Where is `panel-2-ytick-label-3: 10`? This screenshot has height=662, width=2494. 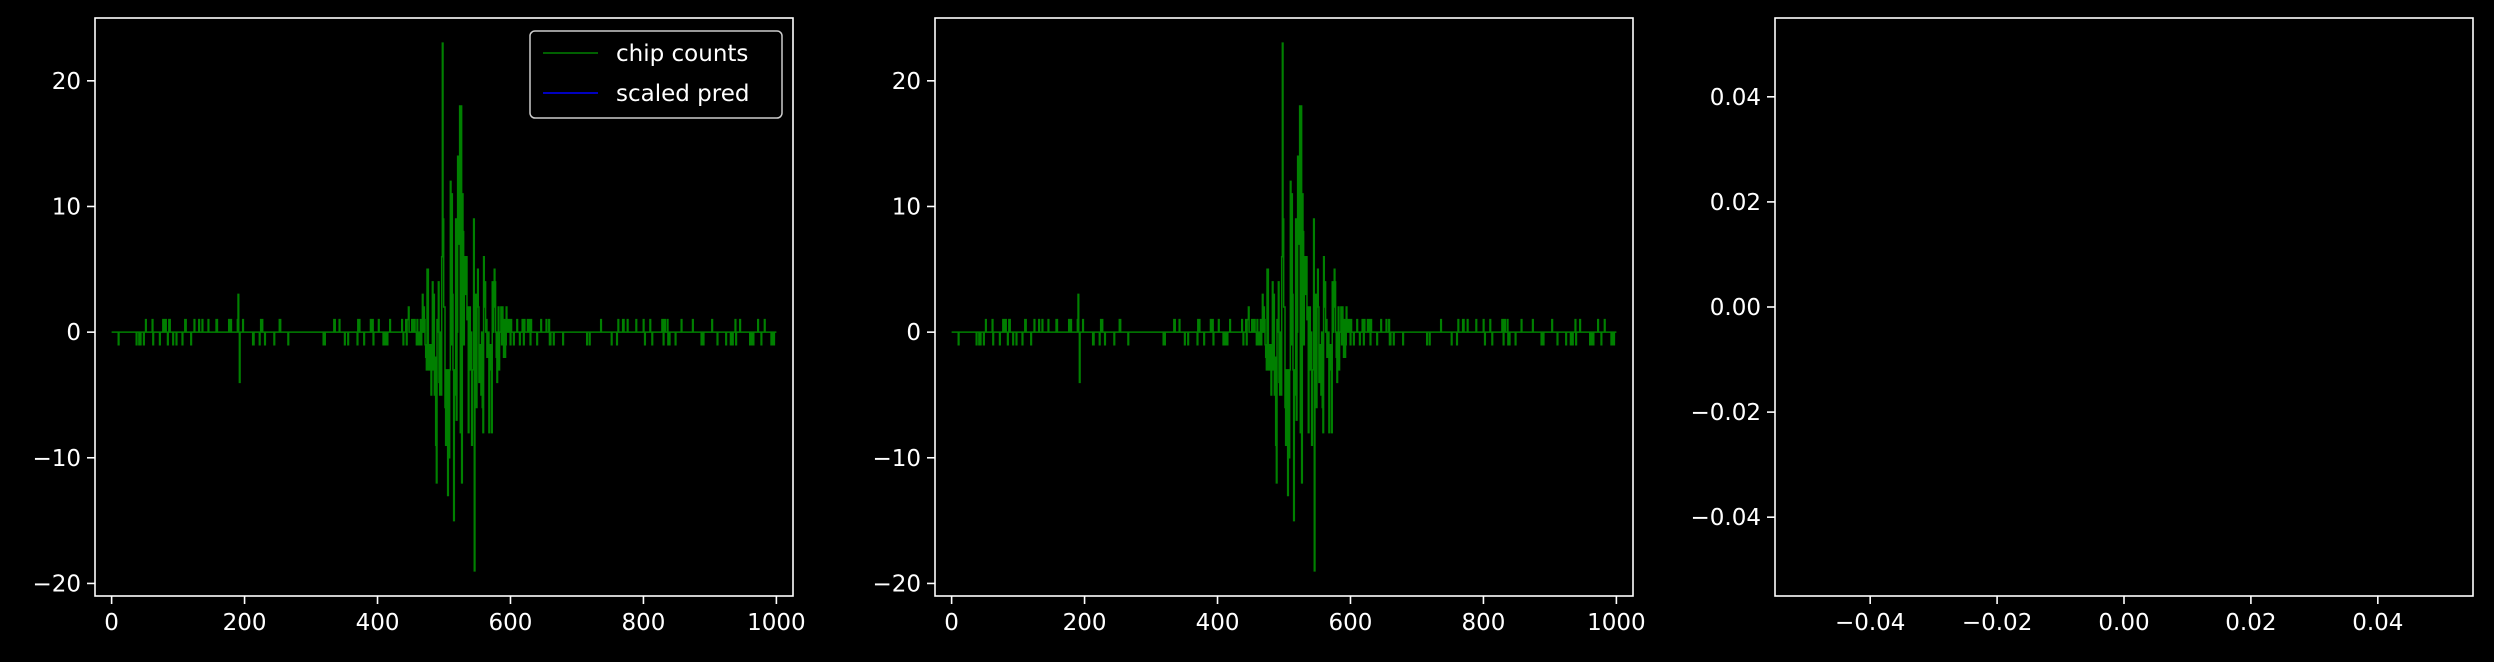
panel-2-ytick-label-3: 10 is located at coordinates (906, 207).